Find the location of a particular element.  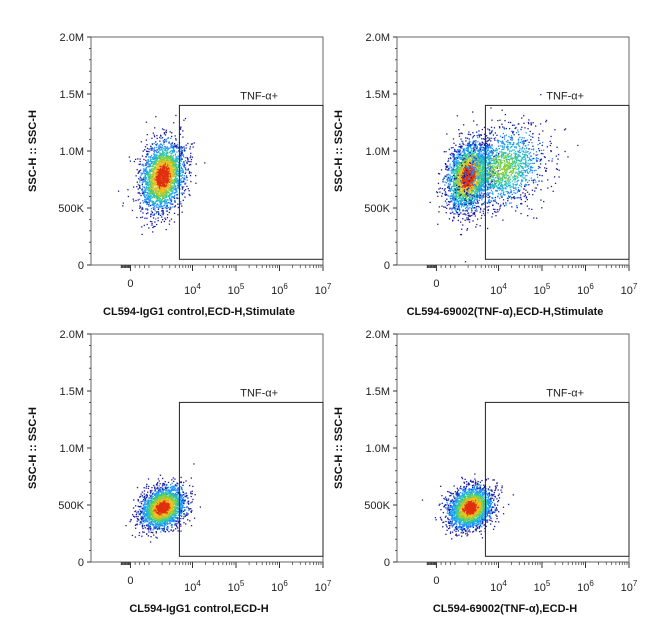

gate-rectangle is located at coordinates (251, 182).